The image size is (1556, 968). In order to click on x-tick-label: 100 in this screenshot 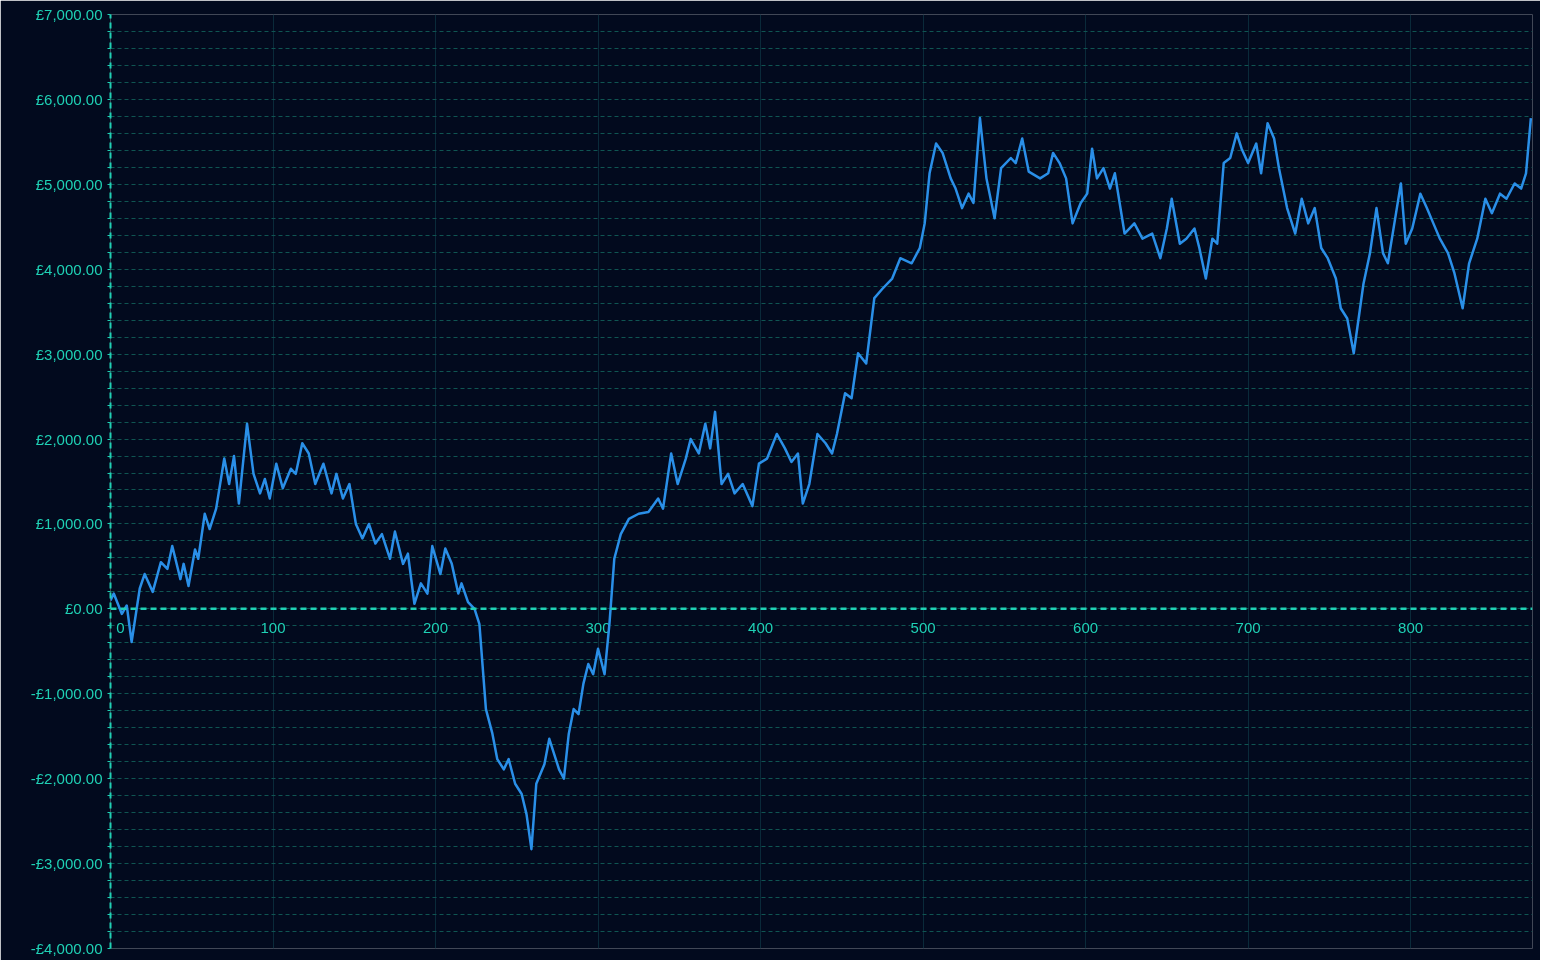, I will do `click(273, 627)`.